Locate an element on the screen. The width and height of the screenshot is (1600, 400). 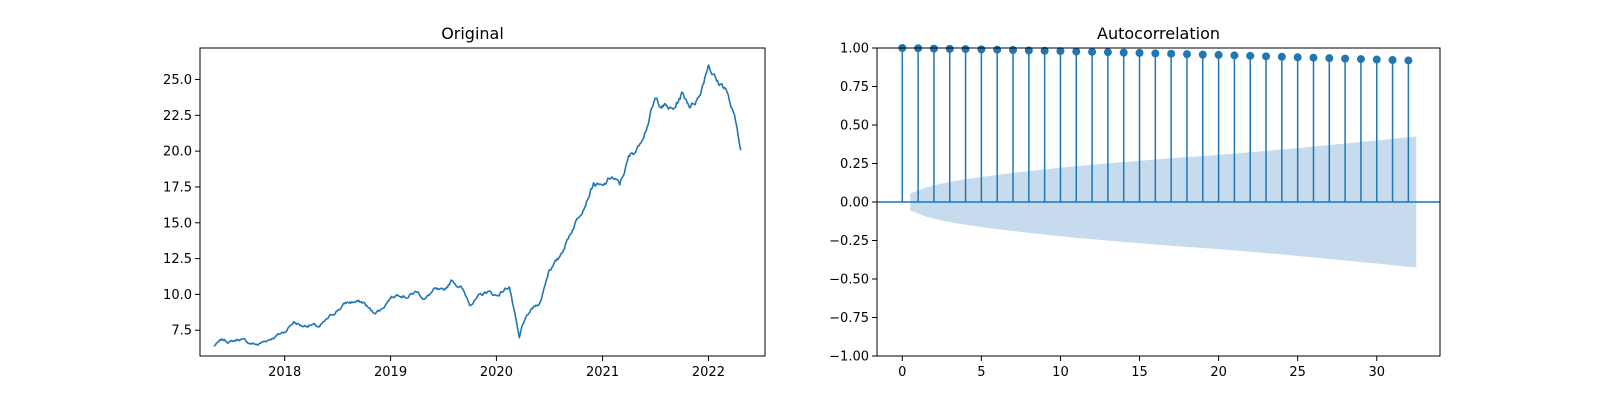
original-x-tick-label: 2019 is located at coordinates (390, 372).